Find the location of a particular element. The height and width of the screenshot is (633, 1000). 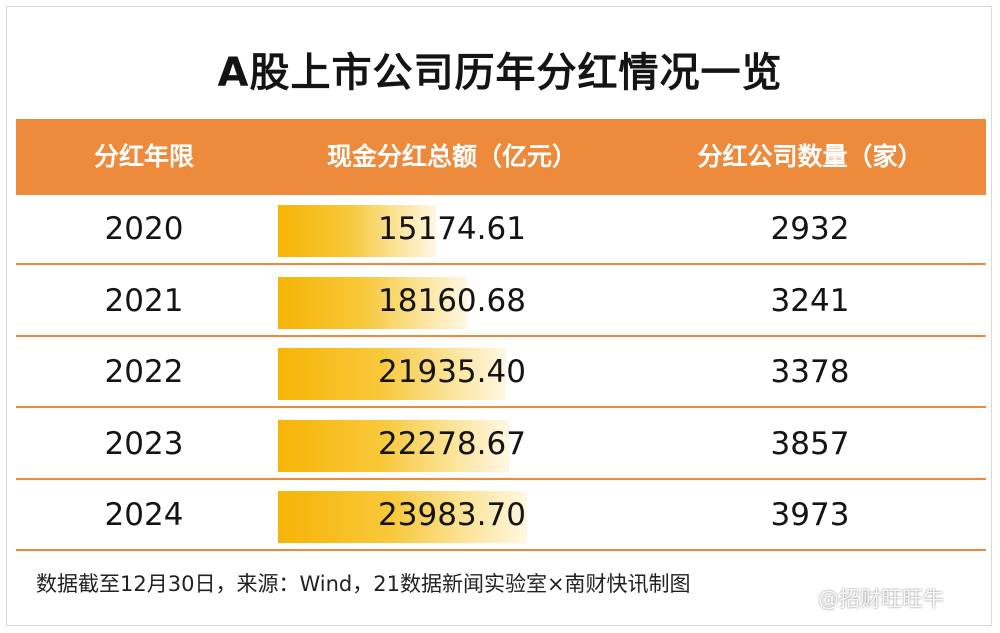

table-row: 2023 22278.67 3857 is located at coordinates (501, 445).